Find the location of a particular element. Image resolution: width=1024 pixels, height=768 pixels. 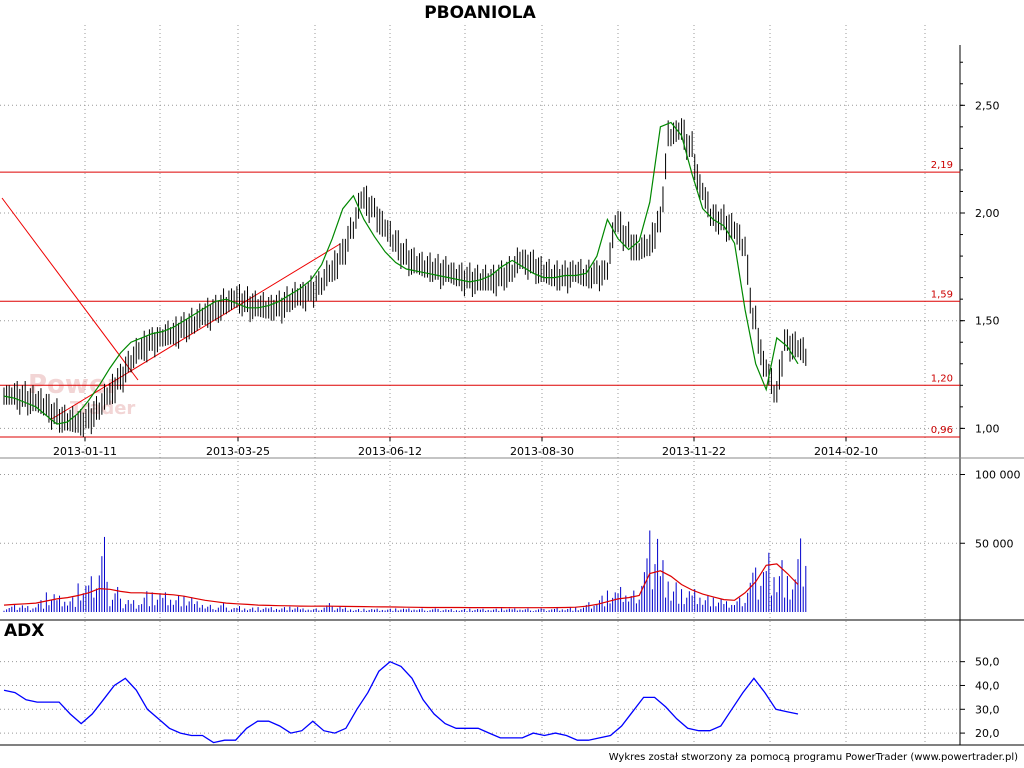

y-tick-label: 1,00 is located at coordinates (987, 428).